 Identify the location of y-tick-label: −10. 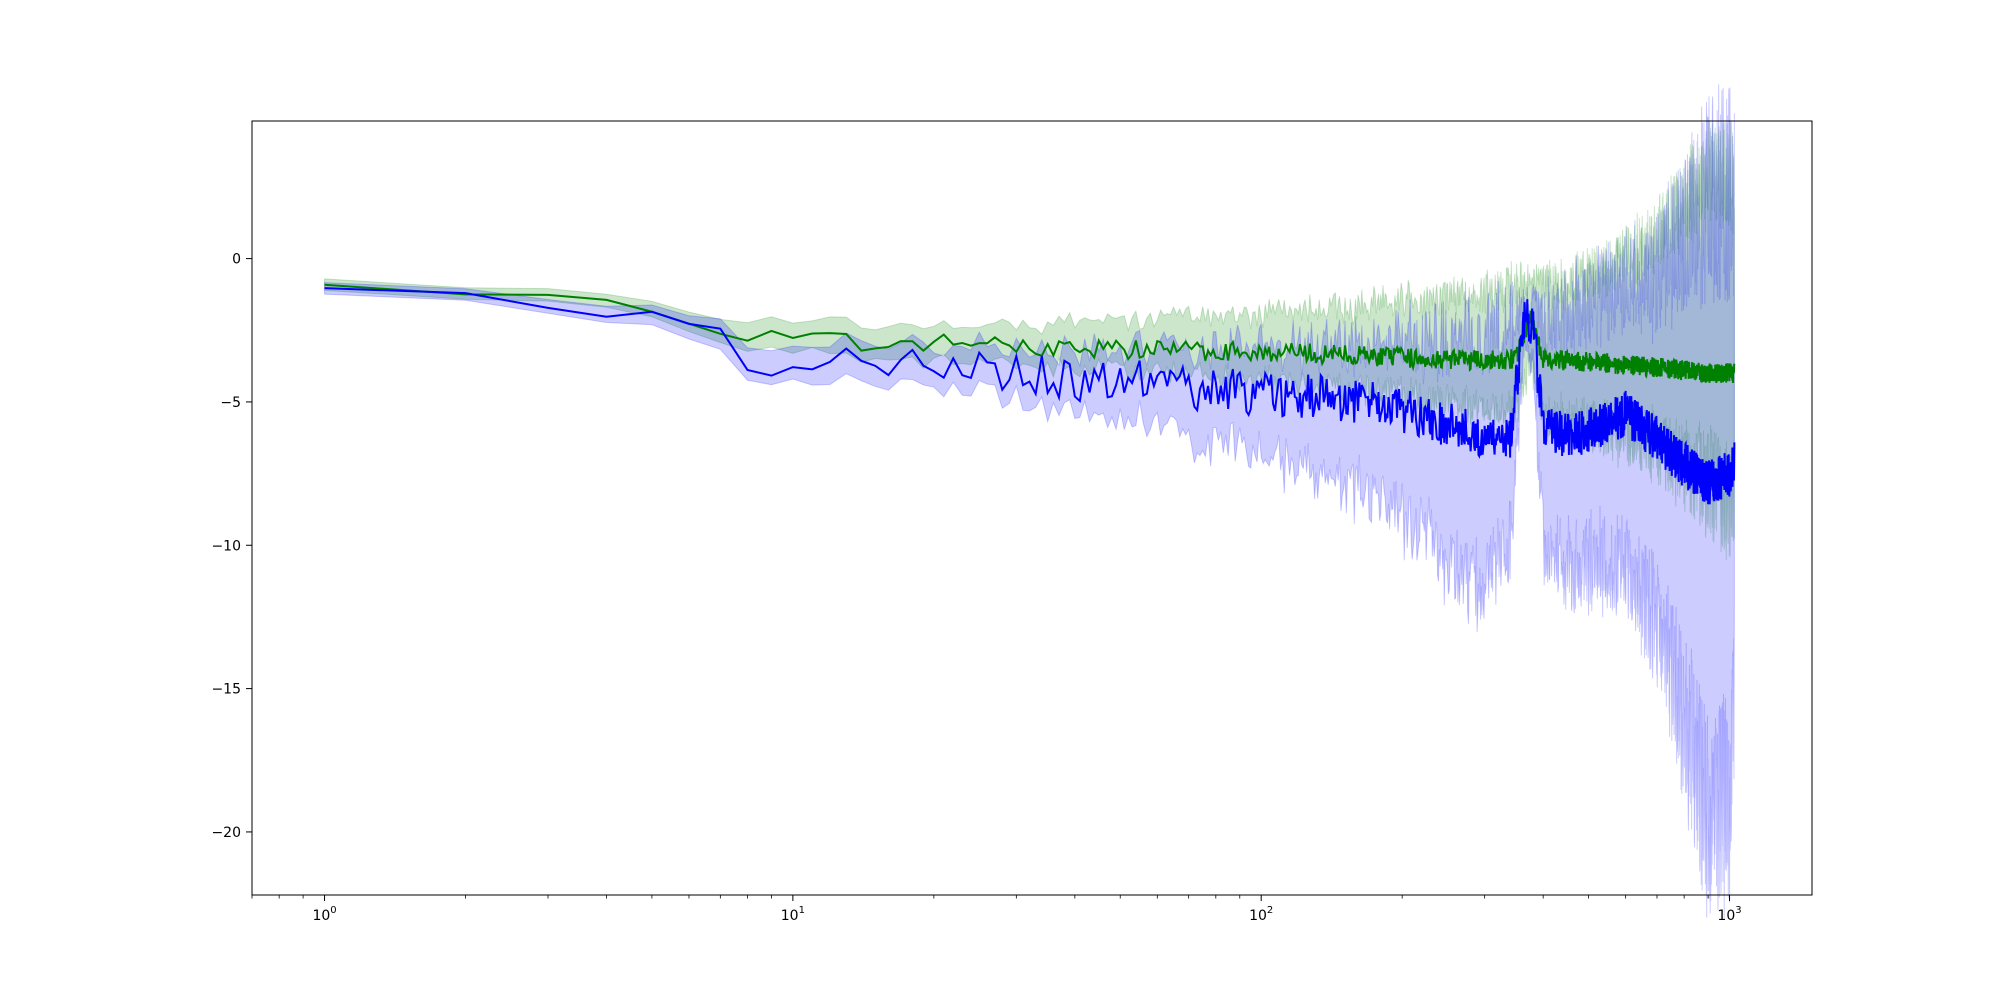
(226, 546).